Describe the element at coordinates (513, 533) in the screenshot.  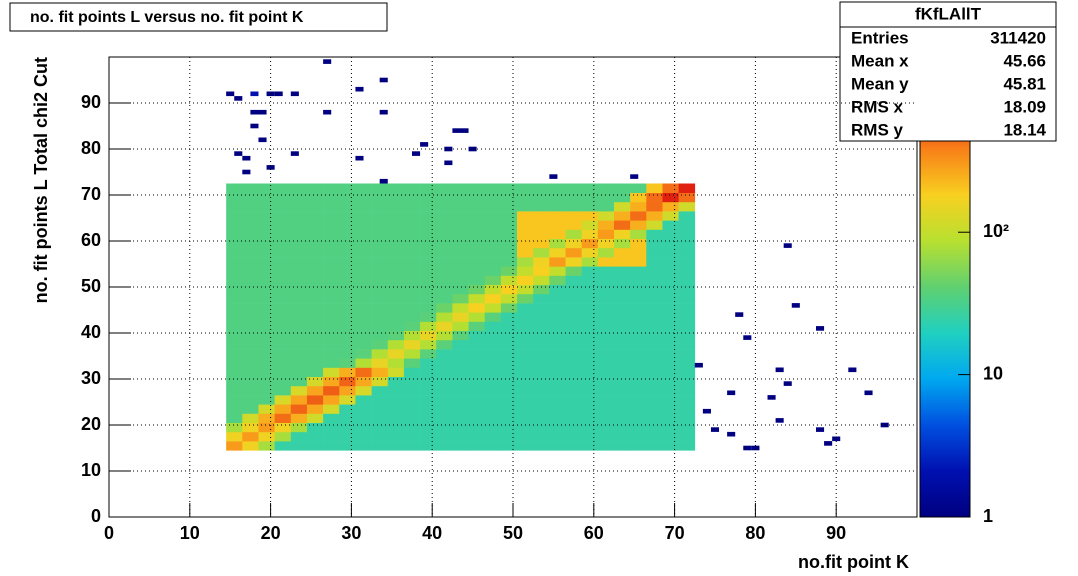
I see `x-tick-label: 50` at that location.